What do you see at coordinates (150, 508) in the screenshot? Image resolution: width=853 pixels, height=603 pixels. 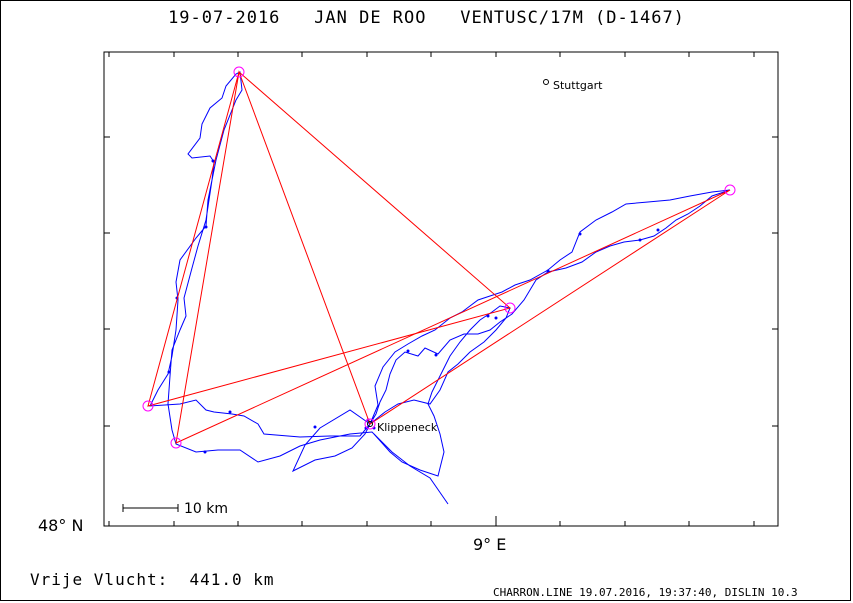 I see `scale-bar` at bounding box center [150, 508].